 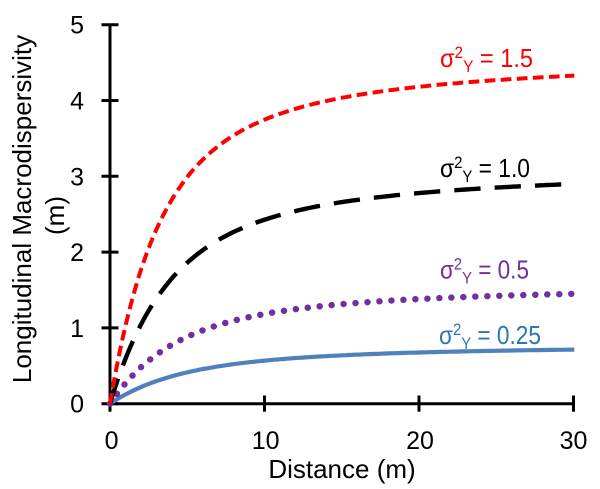 I want to click on svg-text: 4, so click(x=77, y=102).